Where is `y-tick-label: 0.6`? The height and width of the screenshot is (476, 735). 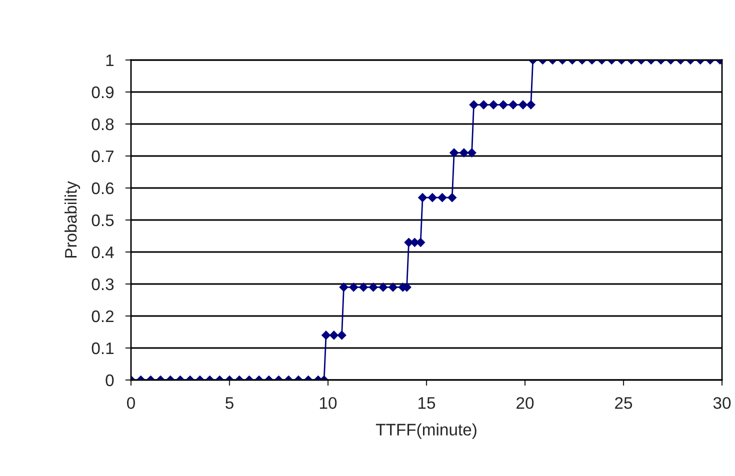
y-tick-label: 0.6 is located at coordinates (103, 188).